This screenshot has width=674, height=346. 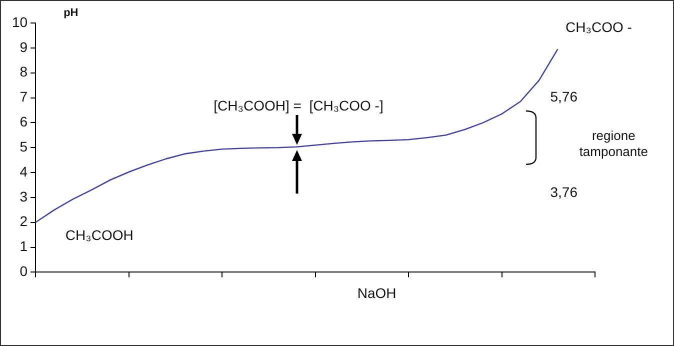 What do you see at coordinates (20, 22) in the screenshot?
I see `y-tick-label: 10` at bounding box center [20, 22].